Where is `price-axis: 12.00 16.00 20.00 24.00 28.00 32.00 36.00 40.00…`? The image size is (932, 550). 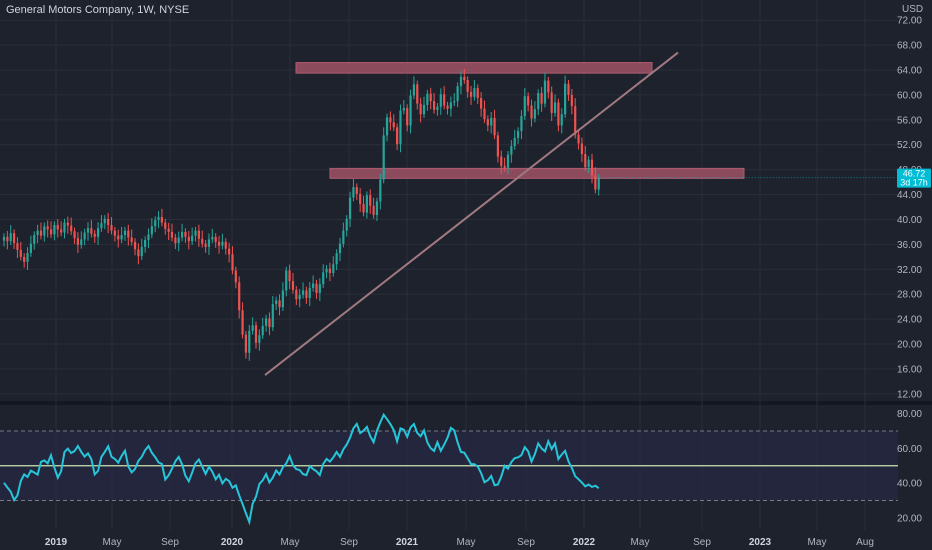 price-axis: 12.00 16.00 20.00 24.00 28.00 32.00 36.00 40.00… is located at coordinates (909, 270).